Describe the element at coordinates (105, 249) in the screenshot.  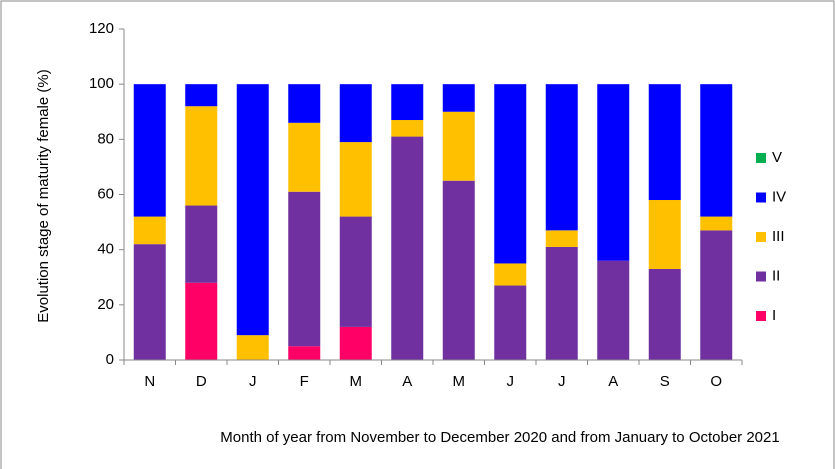
I see `y-tick-label: 40` at that location.